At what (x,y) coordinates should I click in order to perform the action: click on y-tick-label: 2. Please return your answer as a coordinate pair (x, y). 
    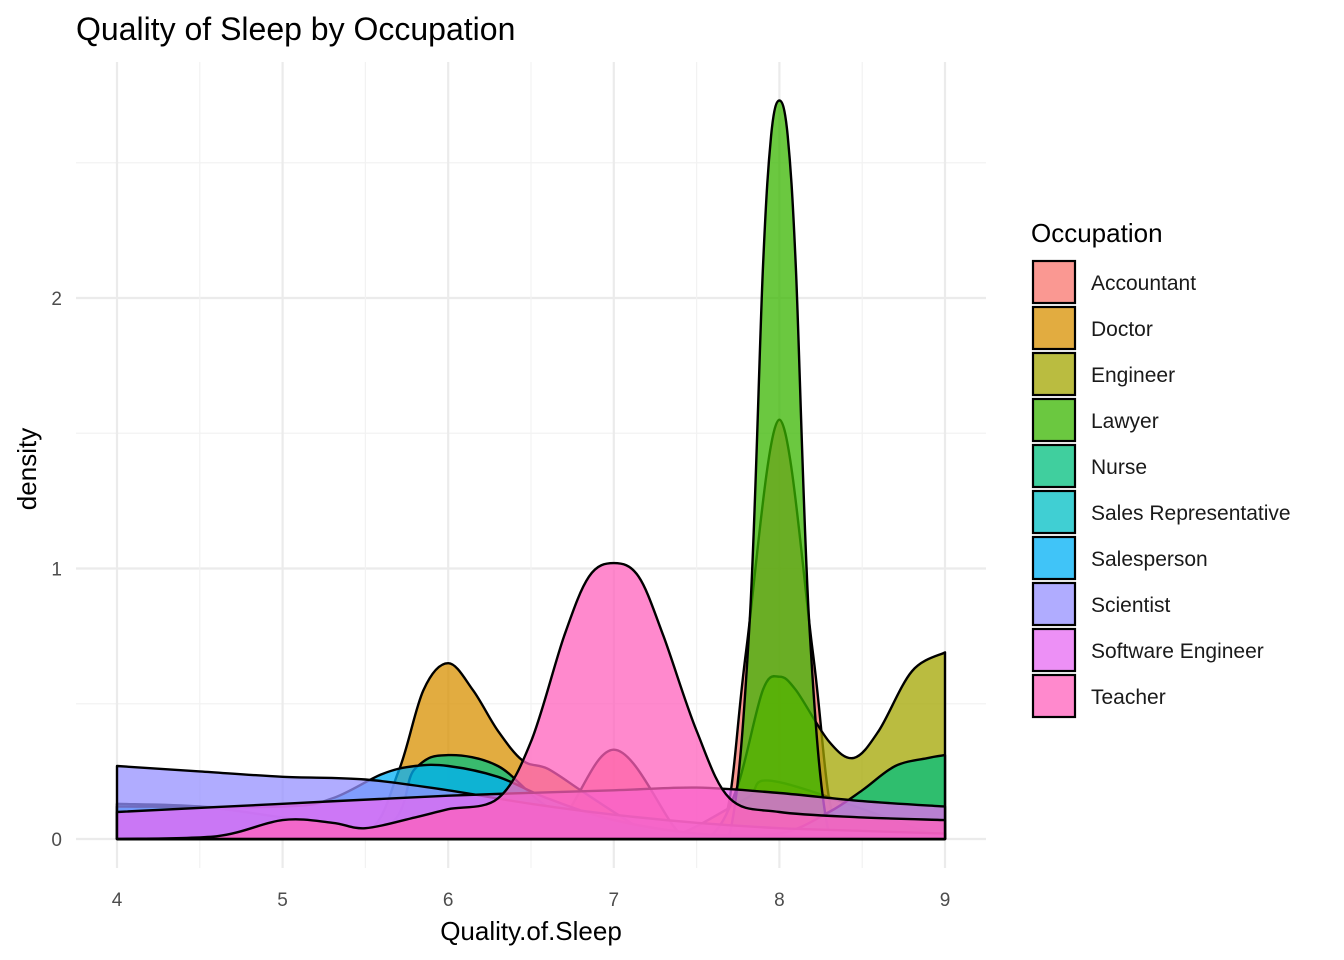
    Looking at the image, I should click on (56, 299).